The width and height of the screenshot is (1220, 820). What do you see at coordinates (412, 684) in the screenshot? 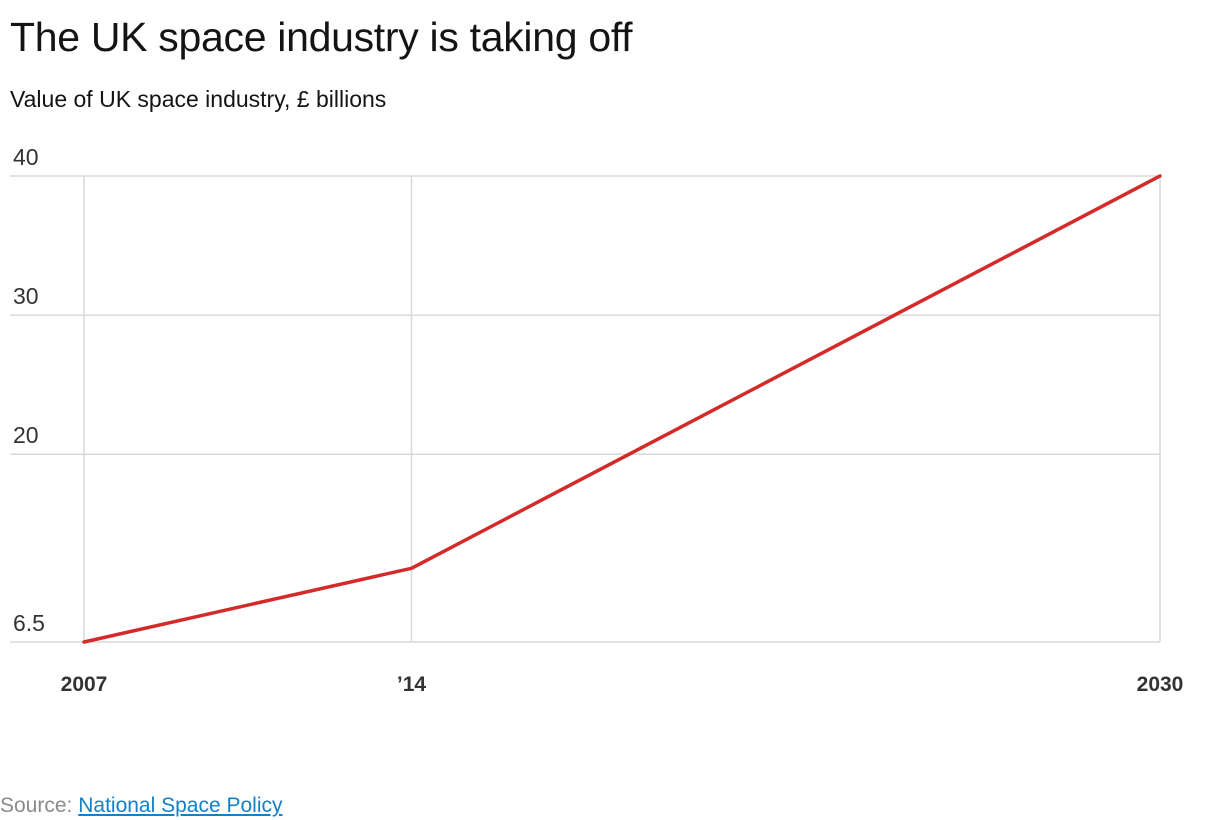
I see `x-tick-label: ’14` at bounding box center [412, 684].